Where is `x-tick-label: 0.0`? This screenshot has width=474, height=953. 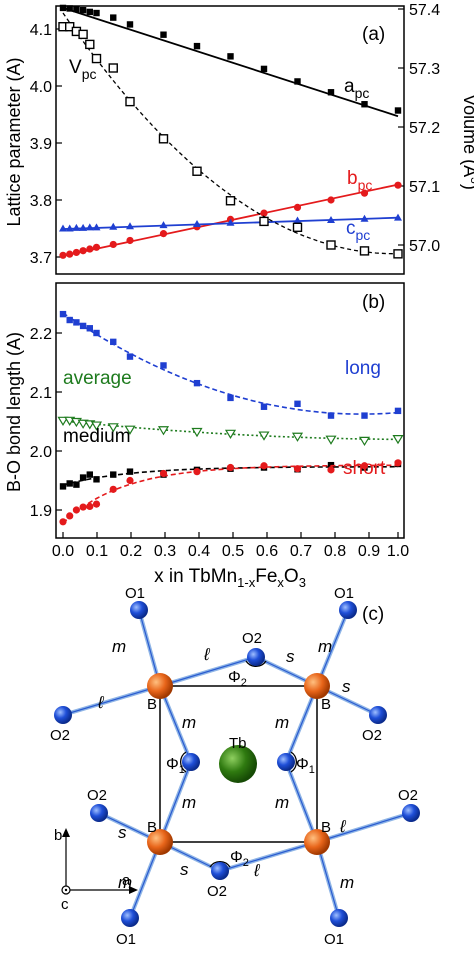 x-tick-label: 0.0 is located at coordinates (63, 551).